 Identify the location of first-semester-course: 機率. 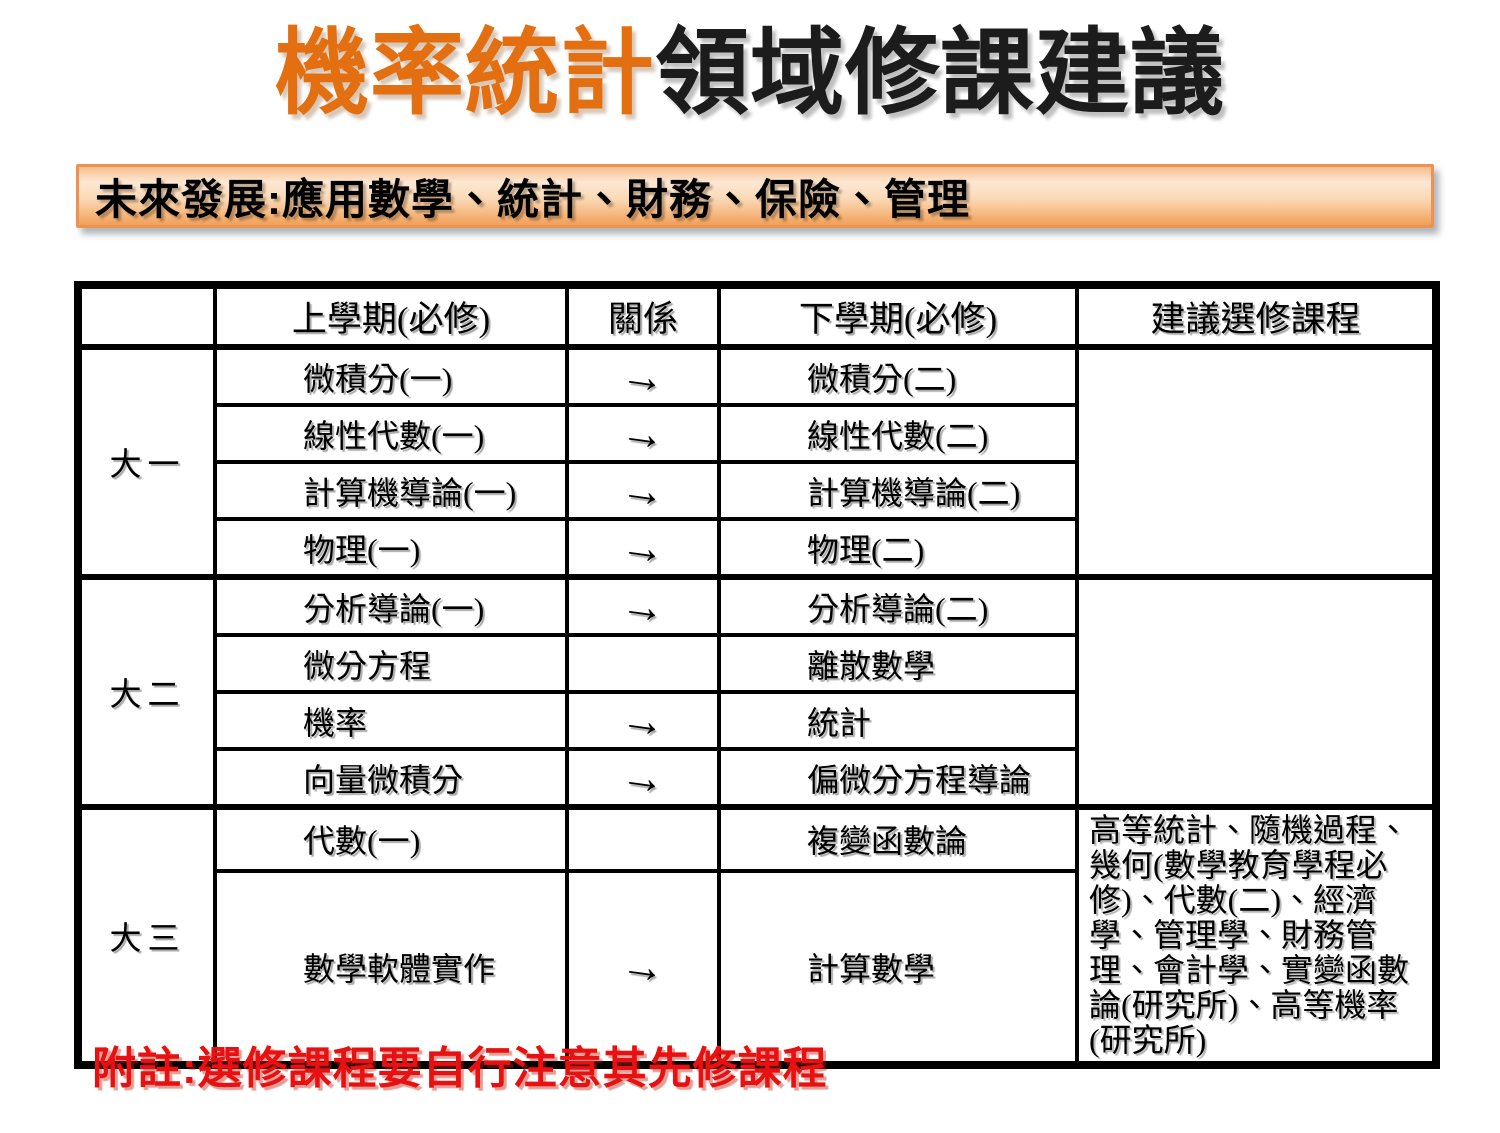
(391, 720).